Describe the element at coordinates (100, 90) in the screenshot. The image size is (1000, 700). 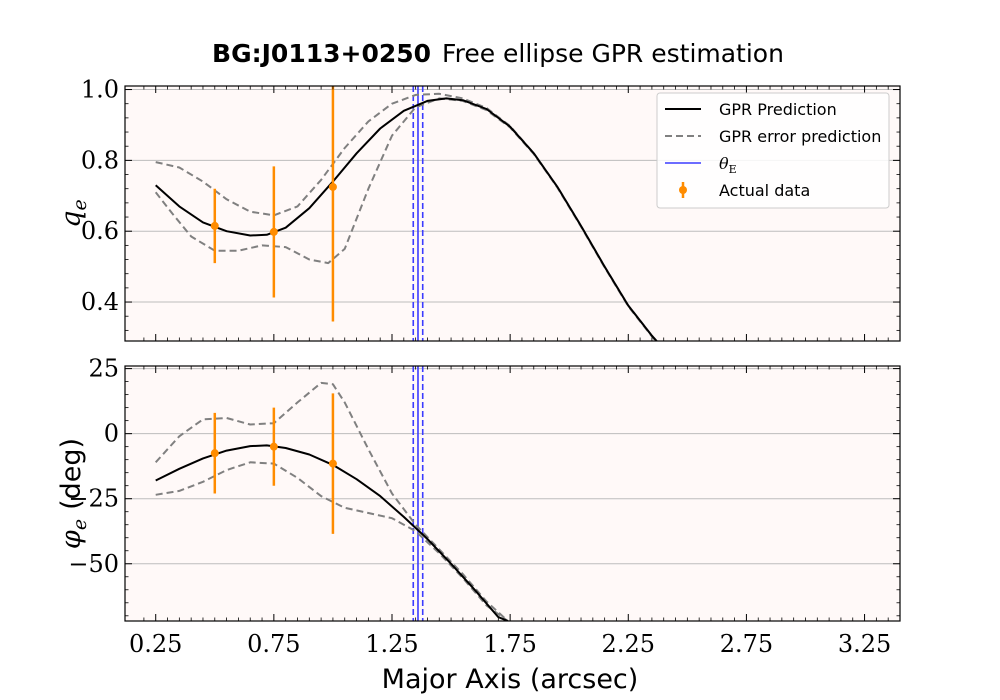
I see `y-tick-label-0-3: 1.0` at that location.